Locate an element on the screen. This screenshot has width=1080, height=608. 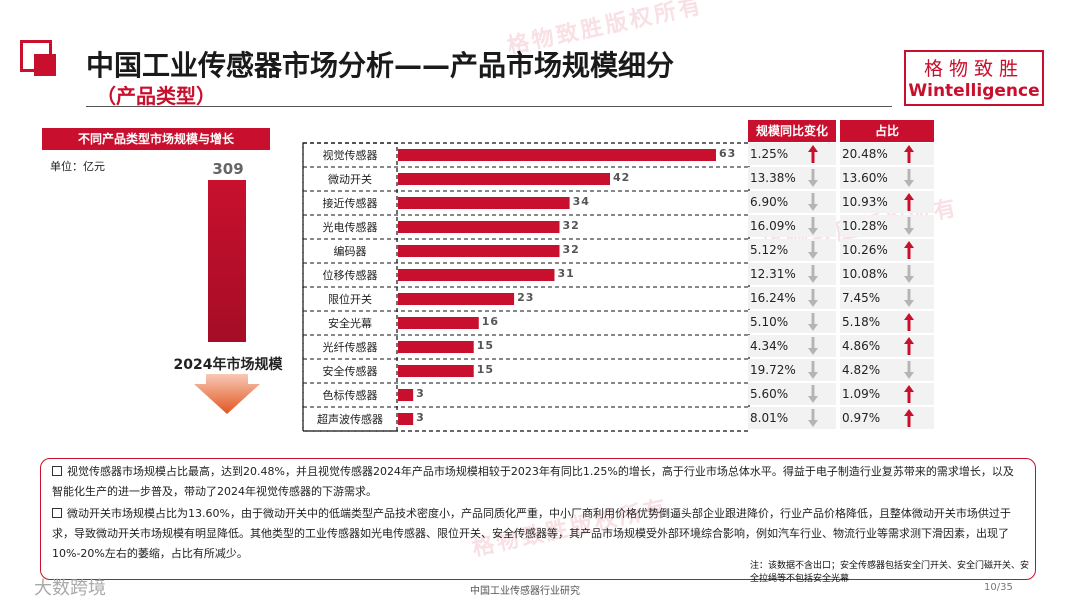
category-label: 超声波传感器 is located at coordinates (350, 419).